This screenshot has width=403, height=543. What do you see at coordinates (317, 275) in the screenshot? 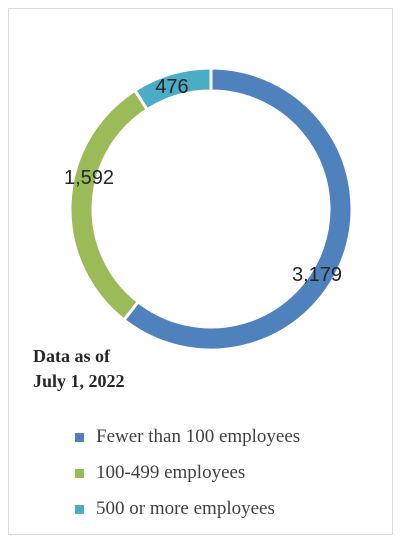
I see `slice-value-label: 3,179` at bounding box center [317, 275].